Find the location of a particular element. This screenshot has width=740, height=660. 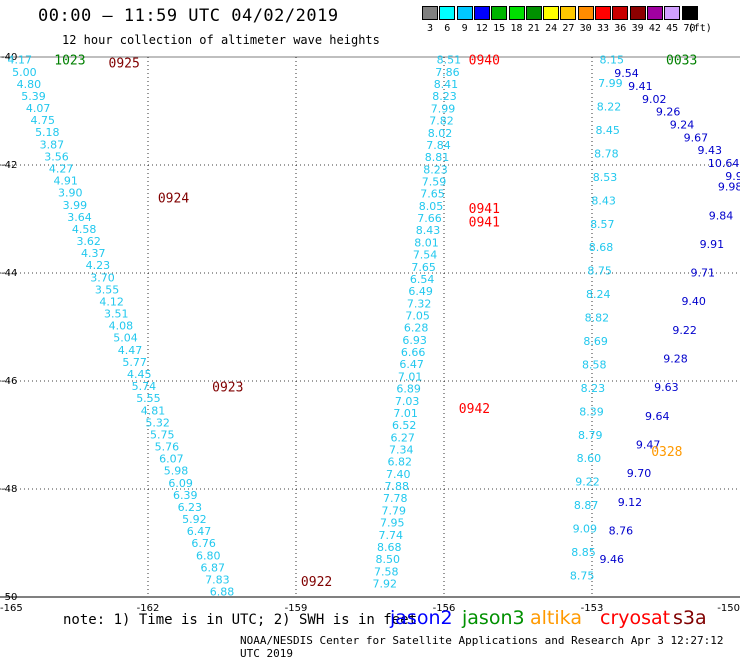

satellite-jason2: jason2 is located at coordinates (421, 618).